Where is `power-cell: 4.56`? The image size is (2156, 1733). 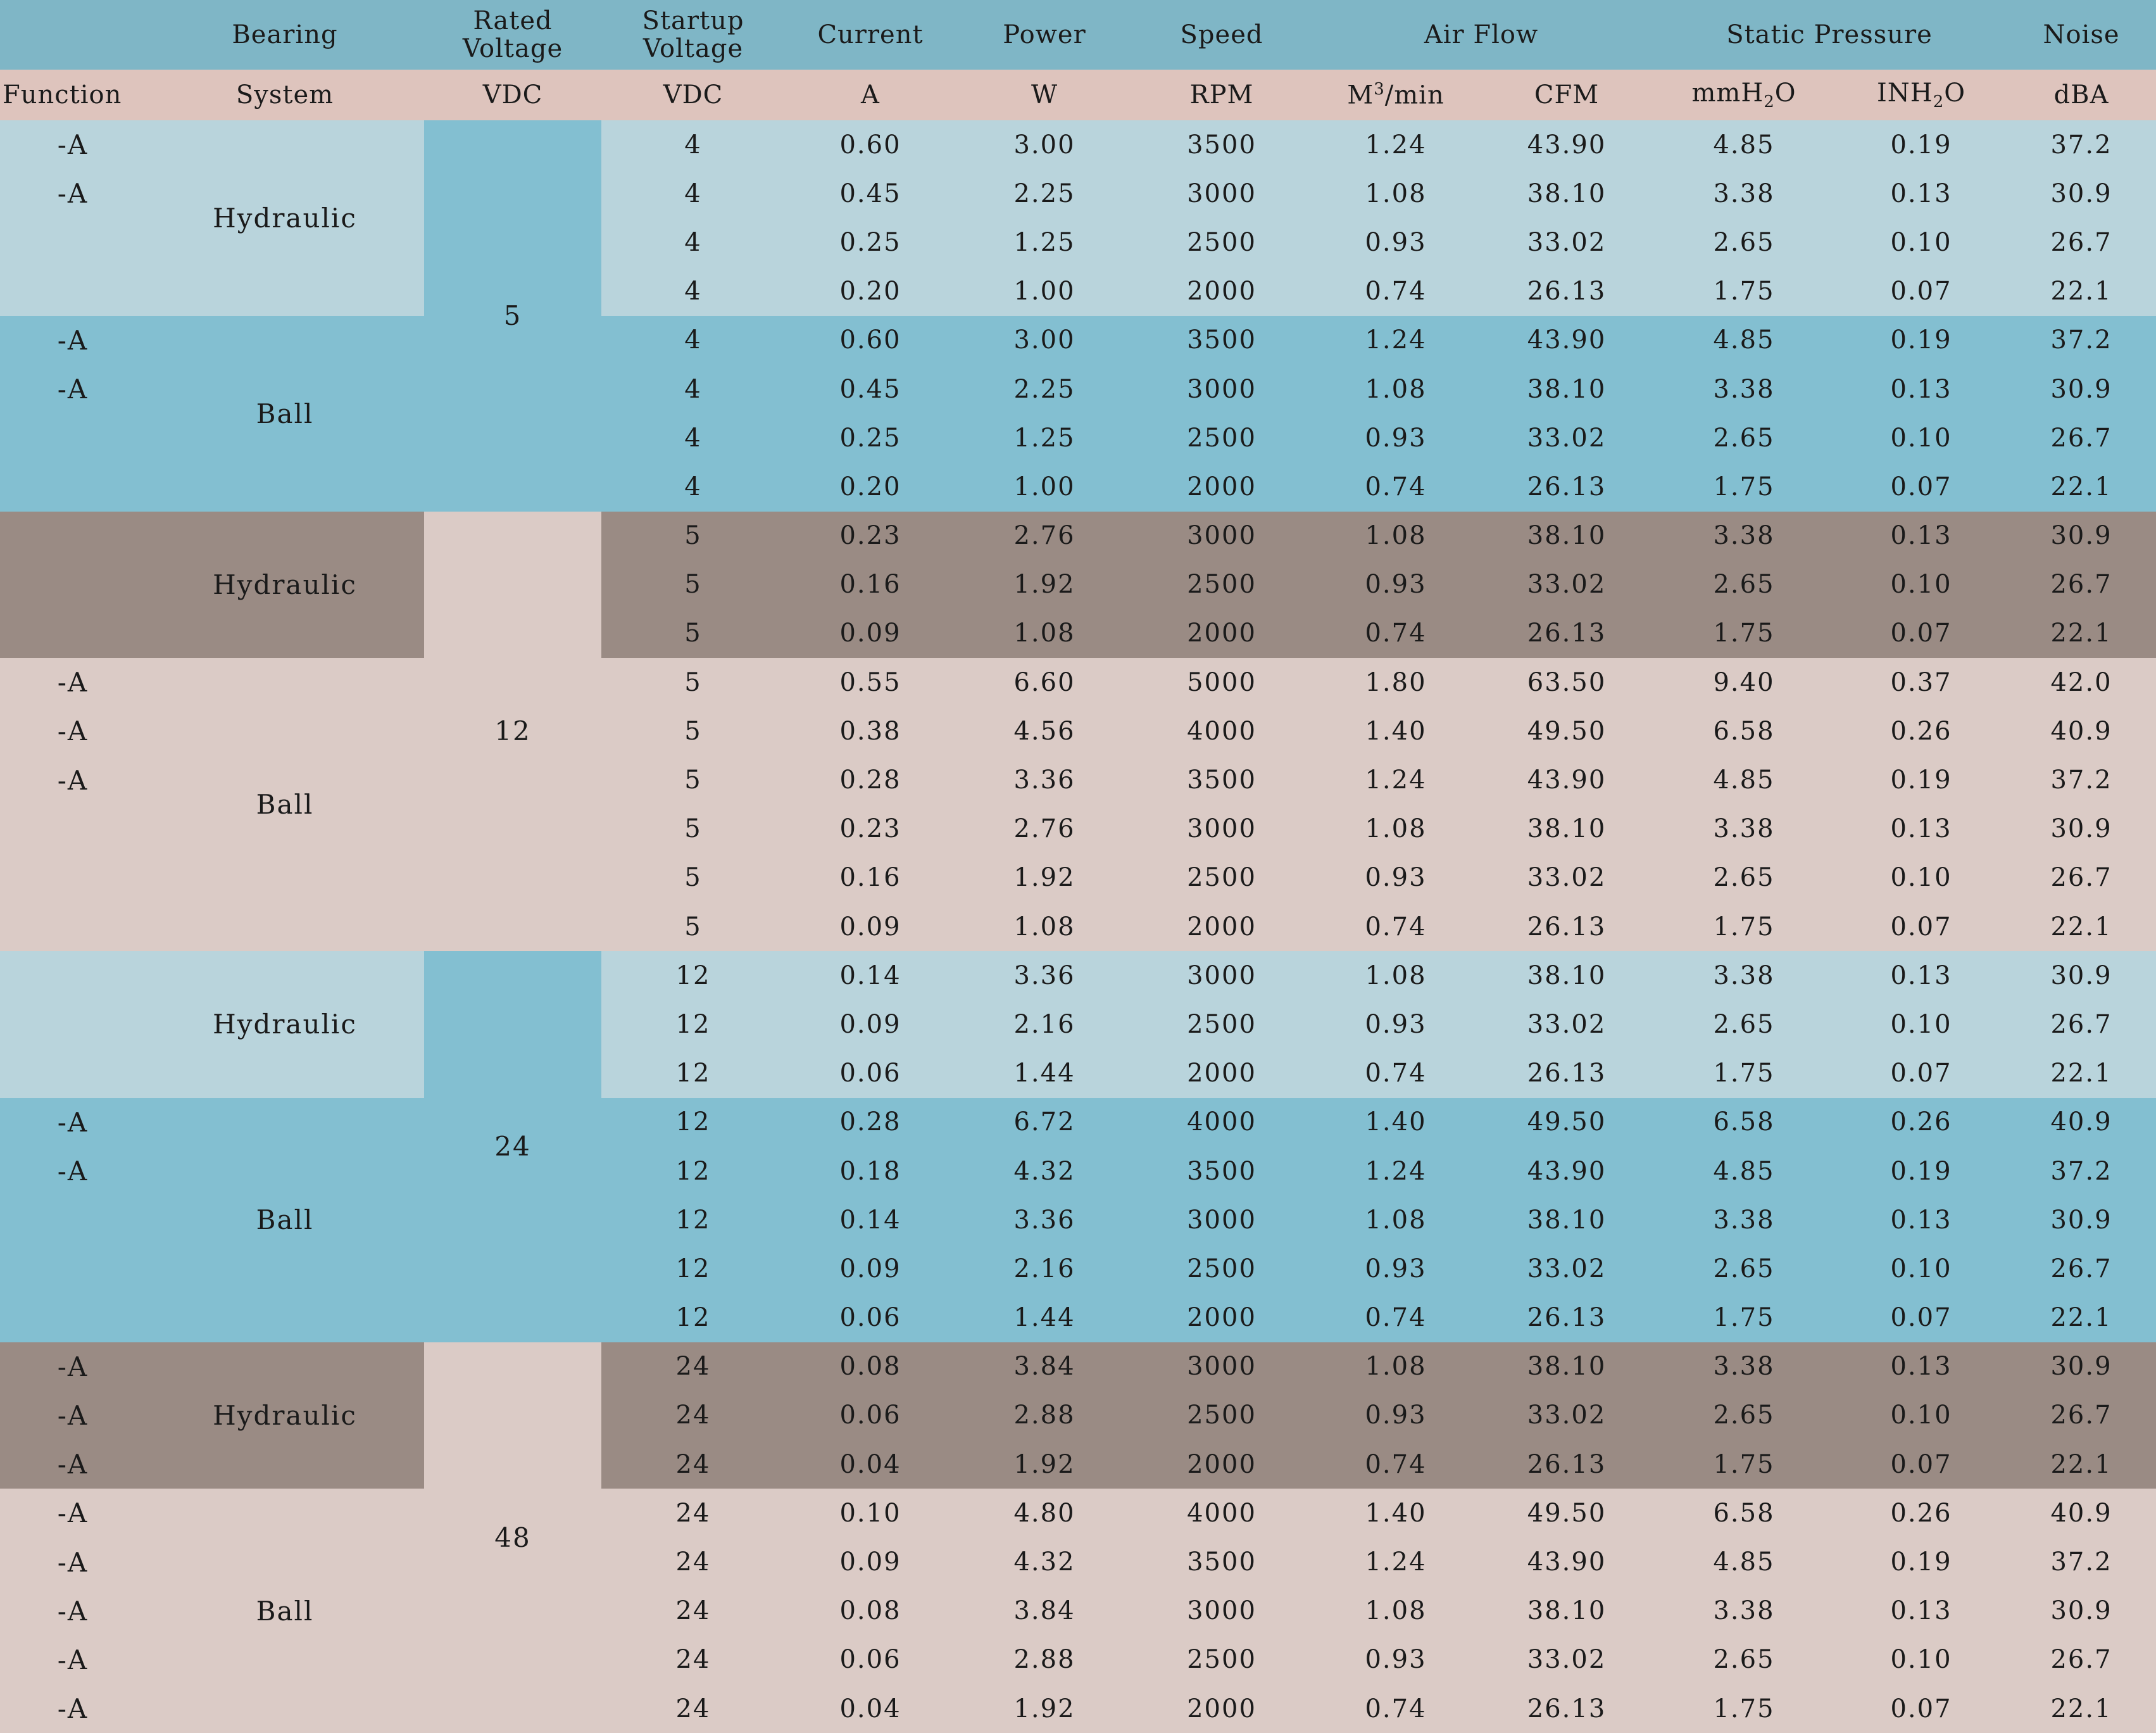 power-cell: 4.56 is located at coordinates (1044, 731).